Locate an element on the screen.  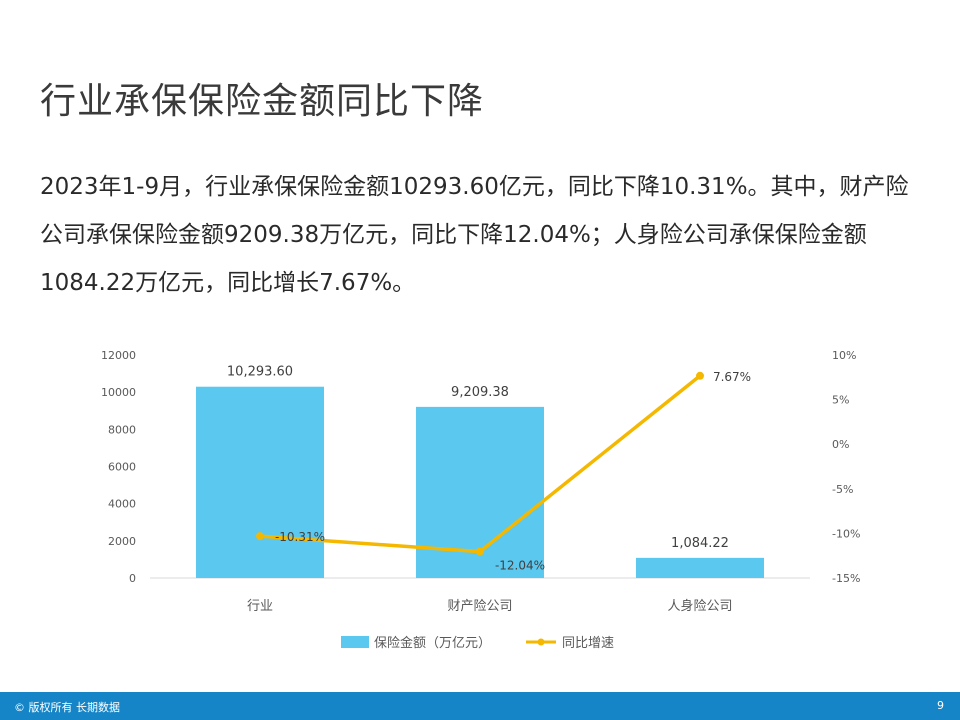
footer-copyright: © 版权所有 长期数据 is located at coordinates (67, 707).